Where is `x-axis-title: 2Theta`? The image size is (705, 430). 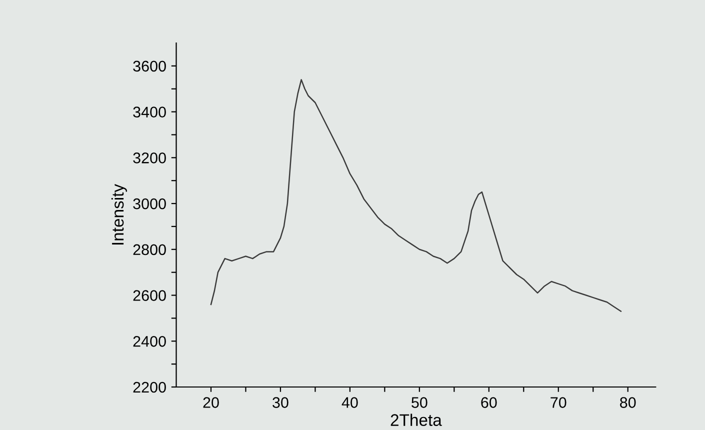 x-axis-title: 2Theta is located at coordinates (416, 420).